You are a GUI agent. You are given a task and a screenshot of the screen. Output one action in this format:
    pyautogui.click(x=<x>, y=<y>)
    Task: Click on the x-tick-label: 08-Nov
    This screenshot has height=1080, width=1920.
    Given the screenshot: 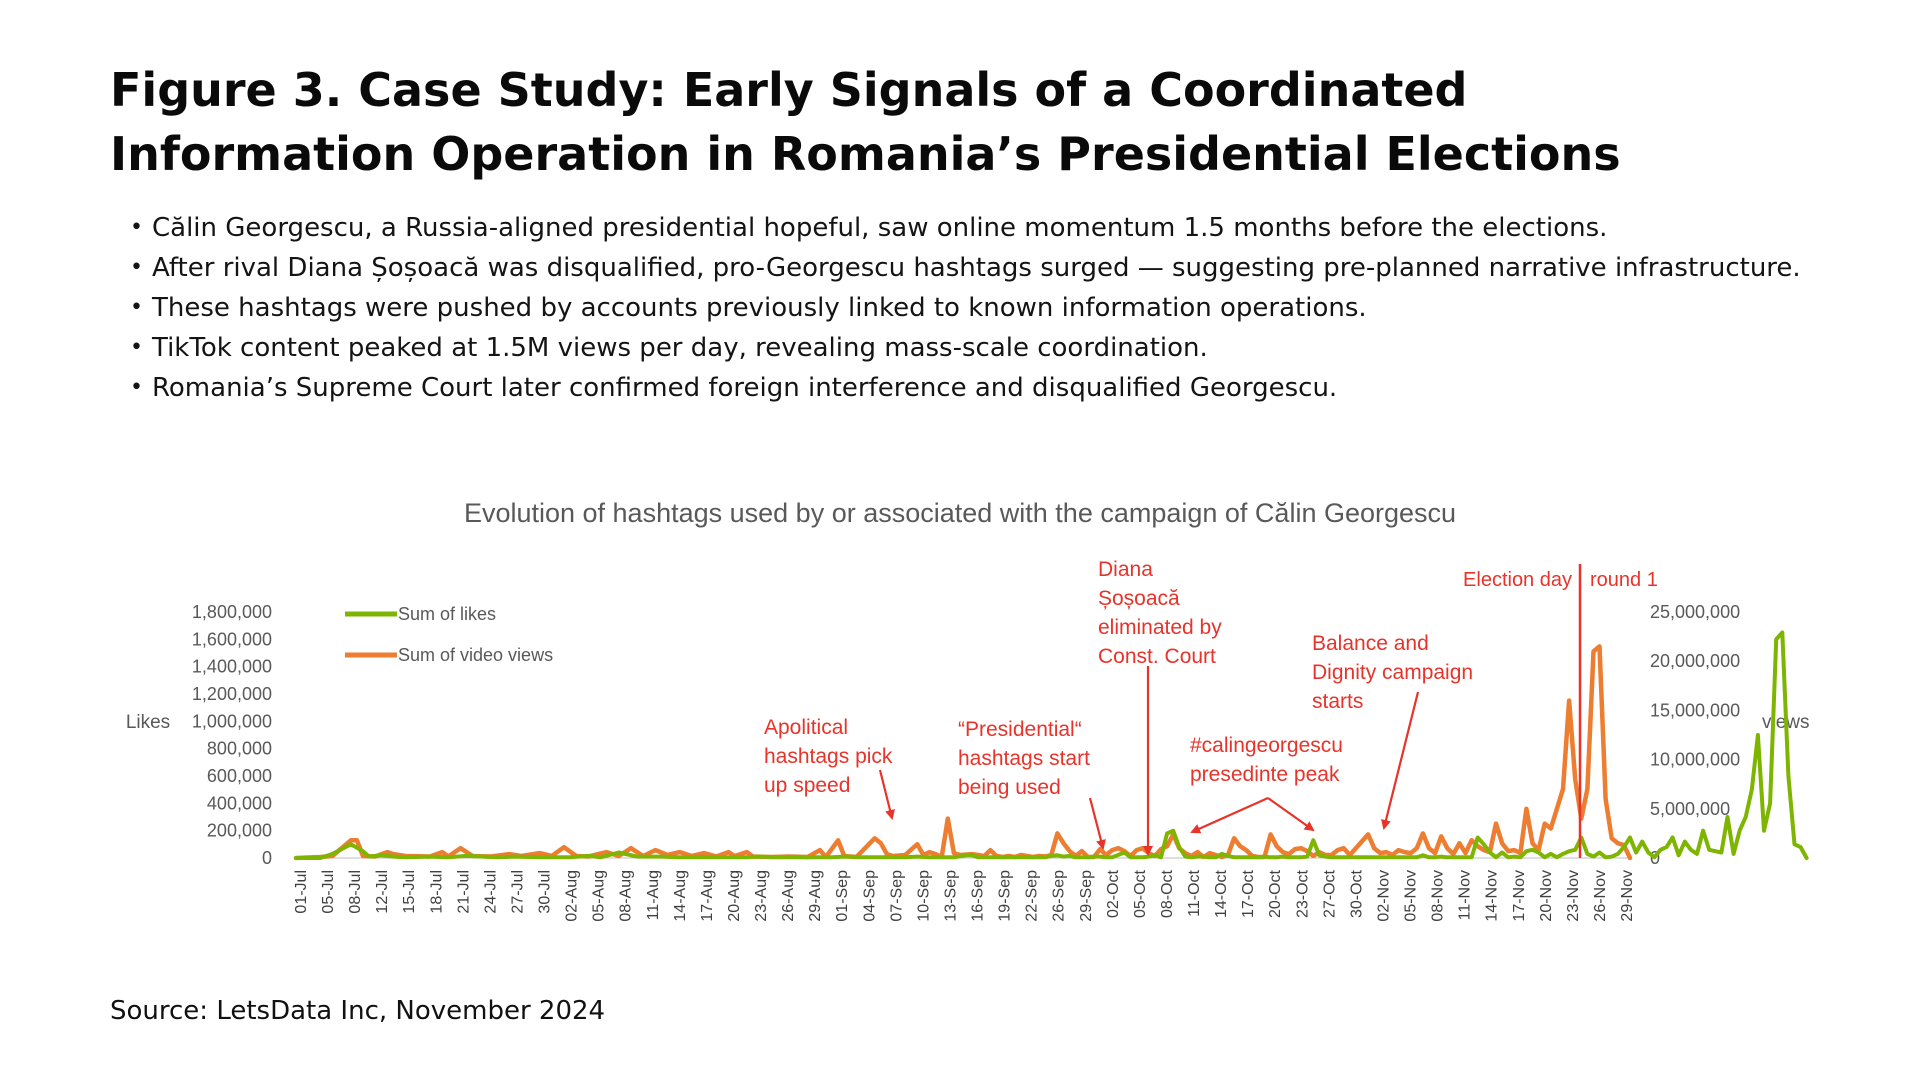 What is the action you would take?
    pyautogui.click(x=1438, y=896)
    